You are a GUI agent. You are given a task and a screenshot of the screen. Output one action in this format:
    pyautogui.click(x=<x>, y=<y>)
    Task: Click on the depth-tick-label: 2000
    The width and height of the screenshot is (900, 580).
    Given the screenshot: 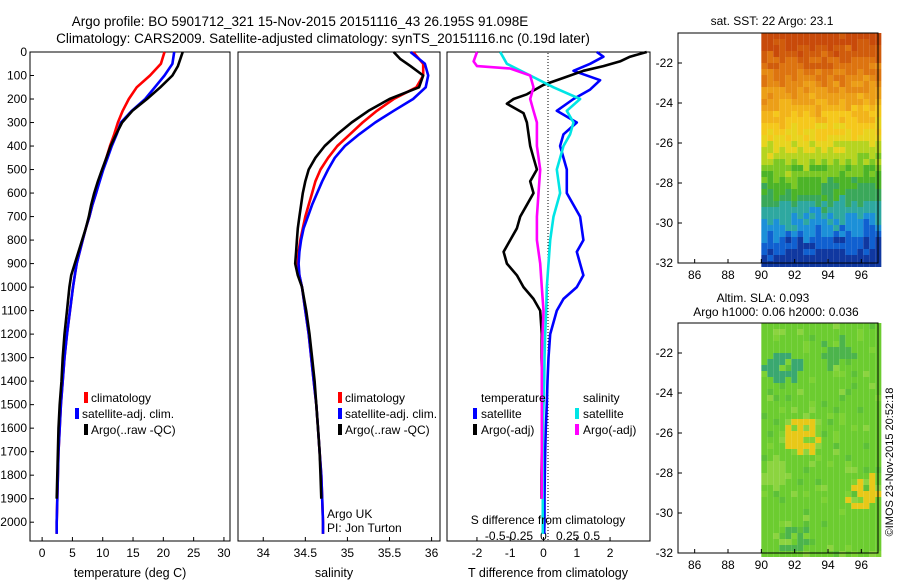 What is the action you would take?
    pyautogui.click(x=13, y=522)
    